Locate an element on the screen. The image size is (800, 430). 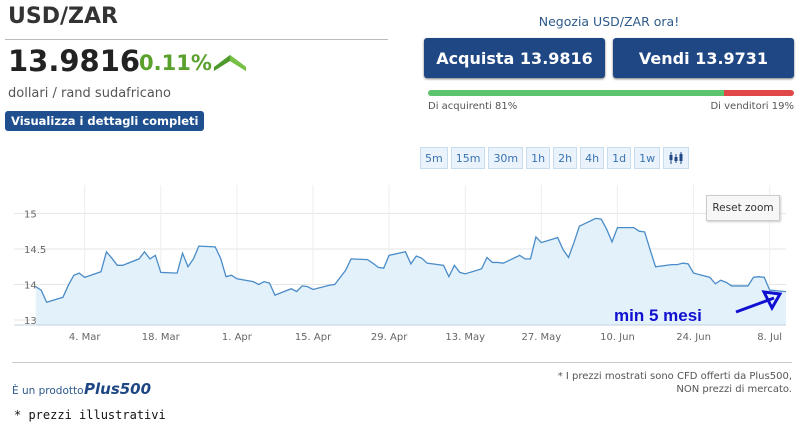
annotation-label: min 5 mesi is located at coordinates (658, 315).